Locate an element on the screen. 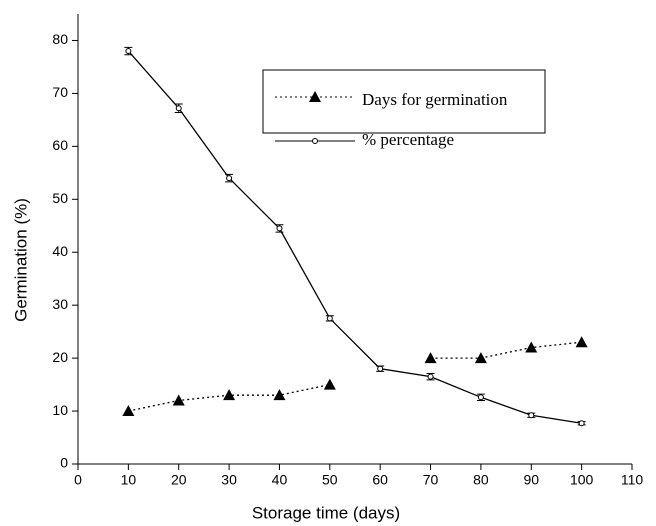  x-tick-label: 100 is located at coordinates (582, 480).